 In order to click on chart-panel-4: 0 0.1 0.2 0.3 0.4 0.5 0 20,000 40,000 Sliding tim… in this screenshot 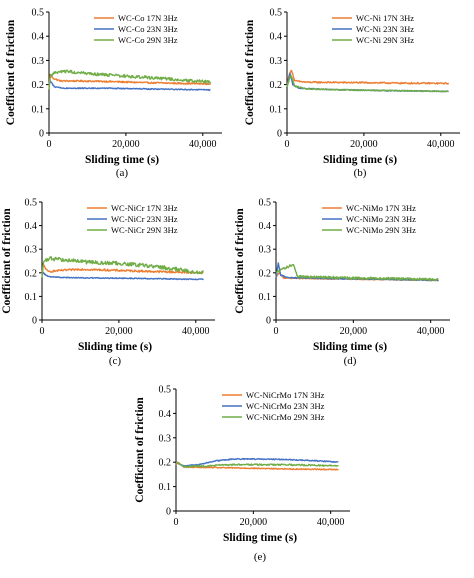, I will do `click(242, 474)`.